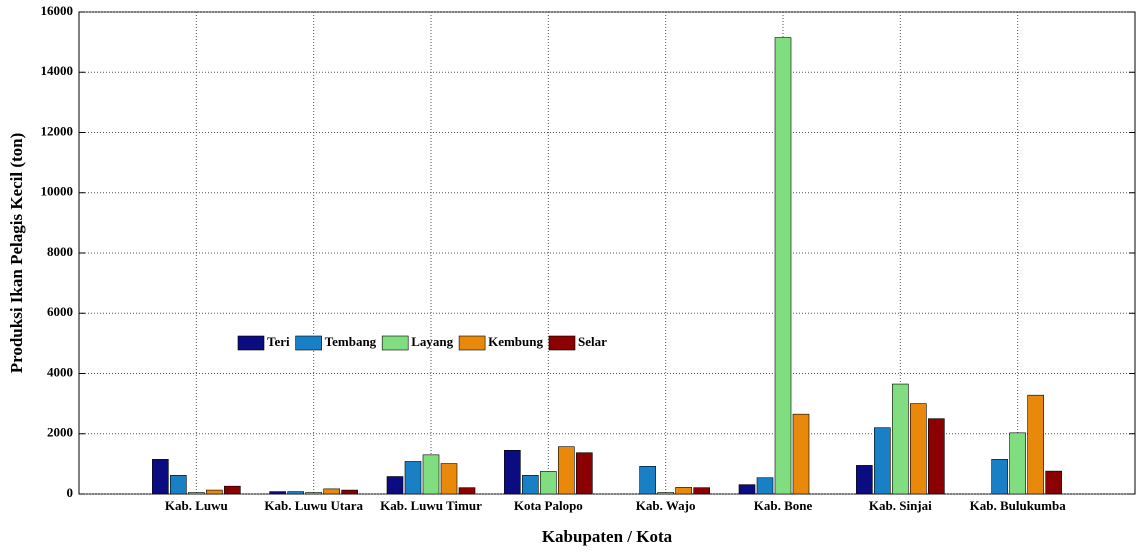 This screenshot has height=553, width=1137. Describe the element at coordinates (60, 311) in the screenshot. I see `y-tick-label: 6000` at that location.